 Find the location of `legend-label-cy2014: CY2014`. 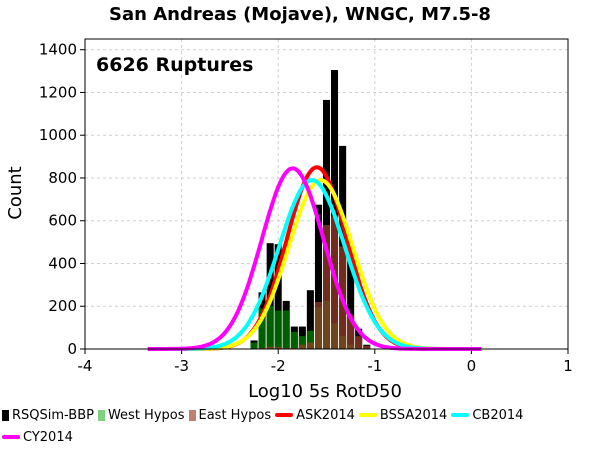

legend-label-cy2014: CY2014 is located at coordinates (48, 437).